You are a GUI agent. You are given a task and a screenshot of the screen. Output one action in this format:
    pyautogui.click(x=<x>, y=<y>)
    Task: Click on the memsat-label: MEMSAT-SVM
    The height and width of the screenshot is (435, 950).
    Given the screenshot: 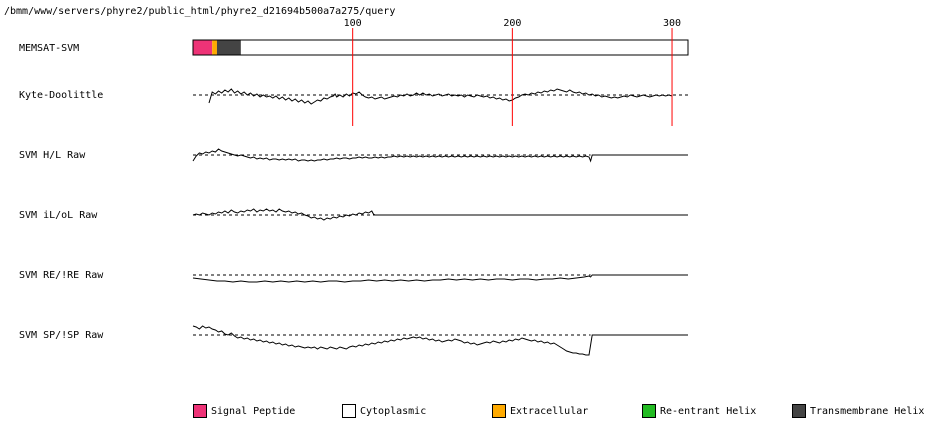 What is the action you would take?
    pyautogui.click(x=49, y=48)
    